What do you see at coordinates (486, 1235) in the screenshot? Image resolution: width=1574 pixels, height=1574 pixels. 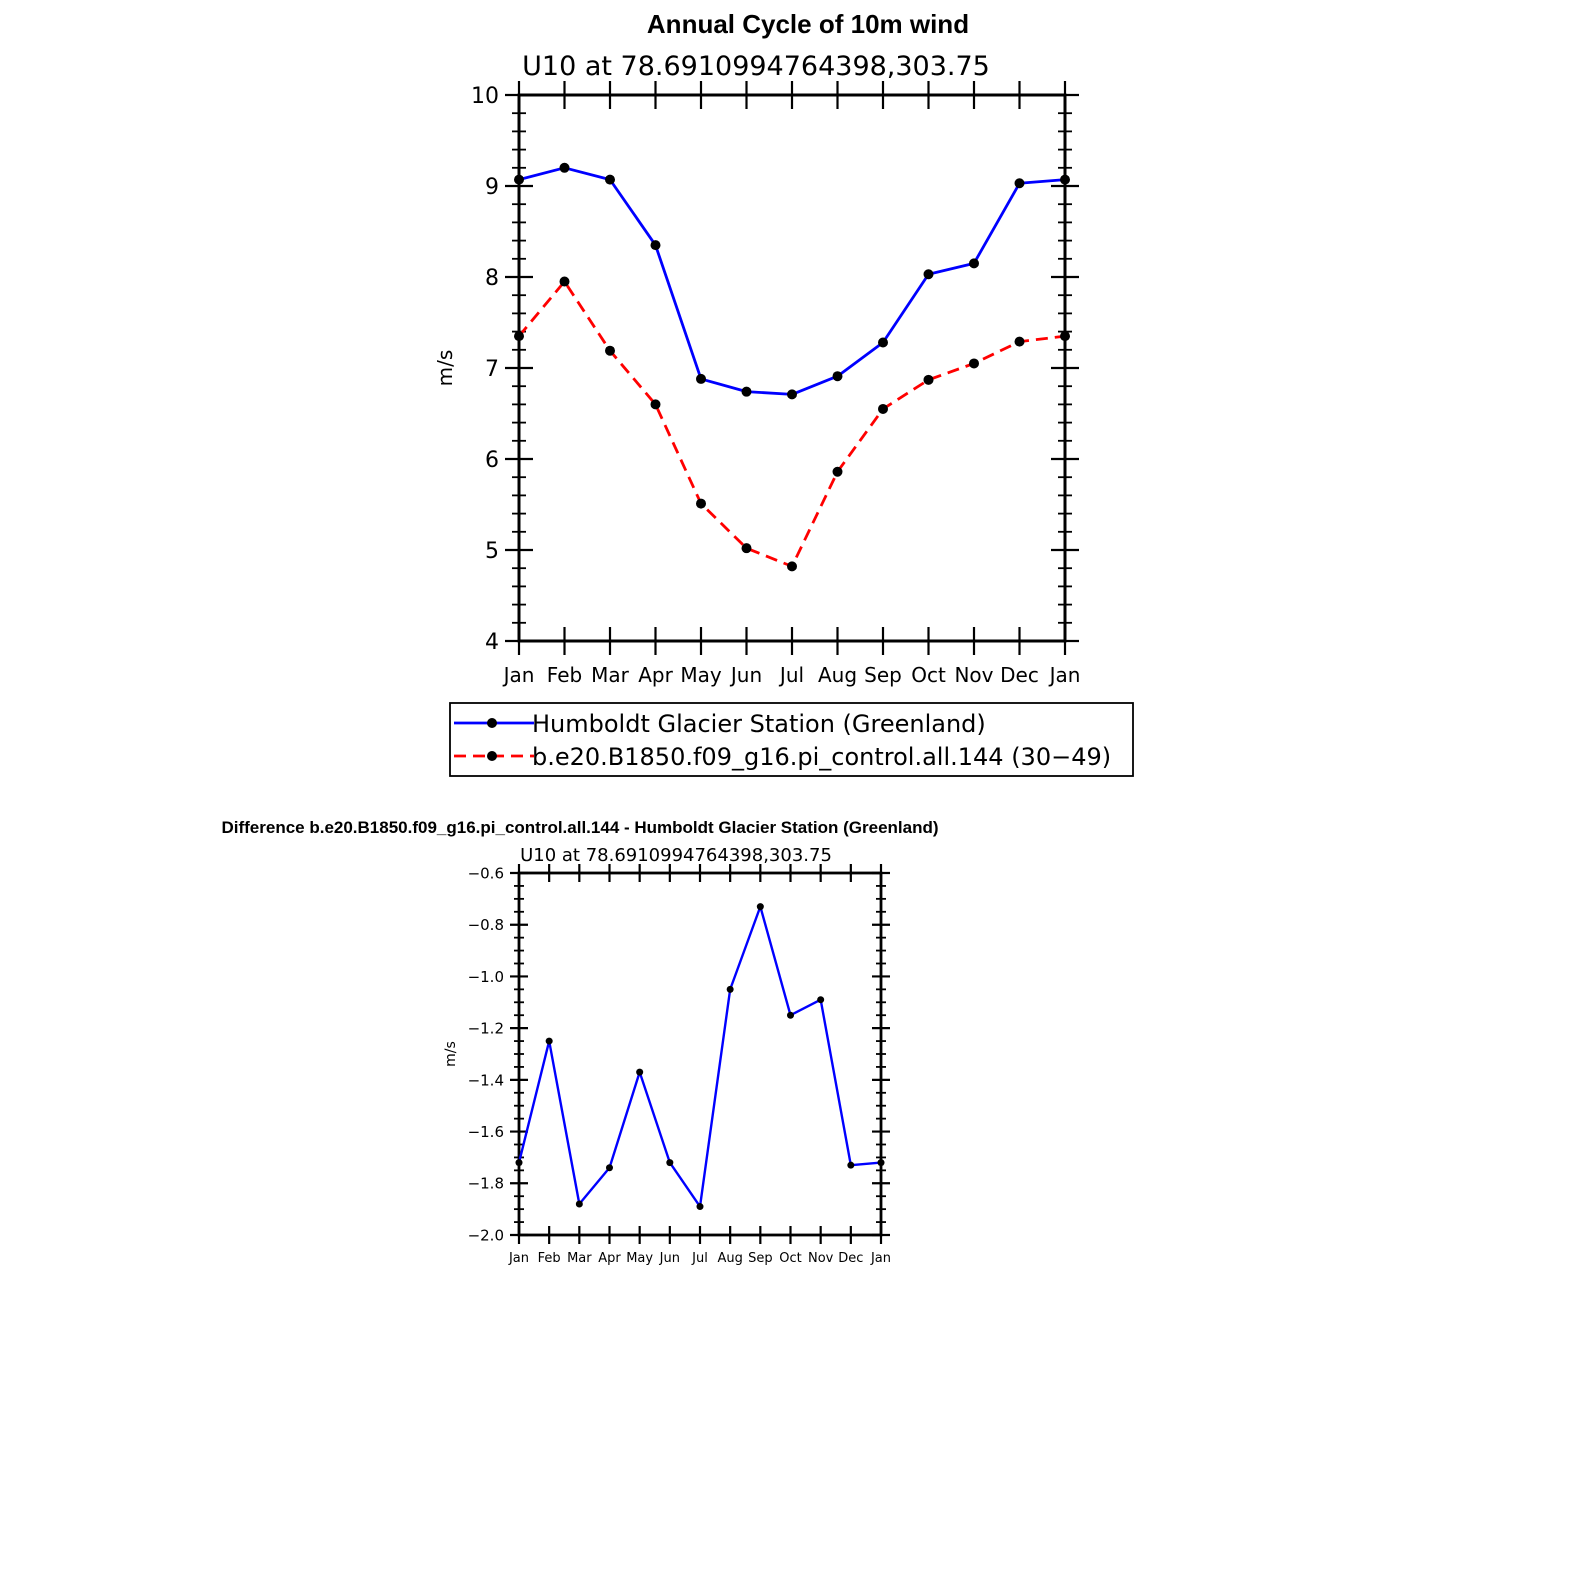 I see `y-tick-label: −2.0` at bounding box center [486, 1235].